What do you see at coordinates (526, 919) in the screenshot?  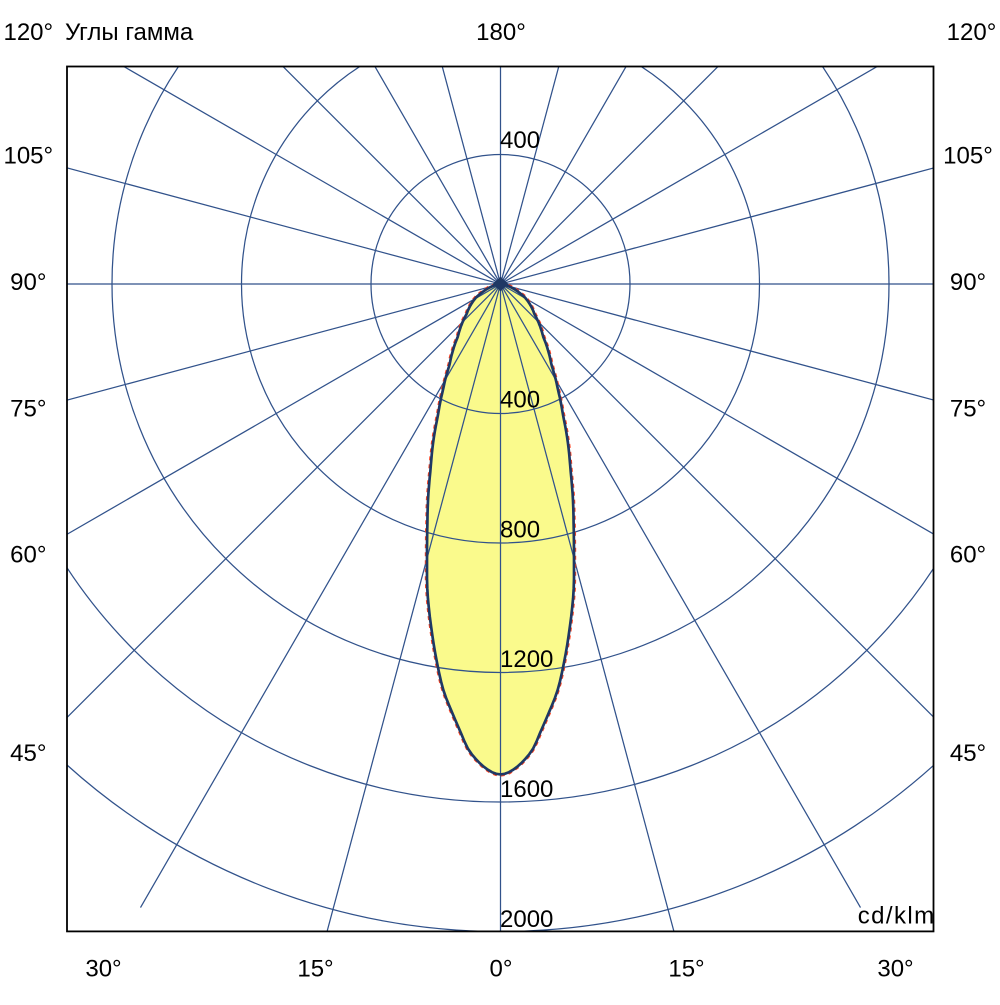 I see `svg-text: 2000` at bounding box center [526, 919].